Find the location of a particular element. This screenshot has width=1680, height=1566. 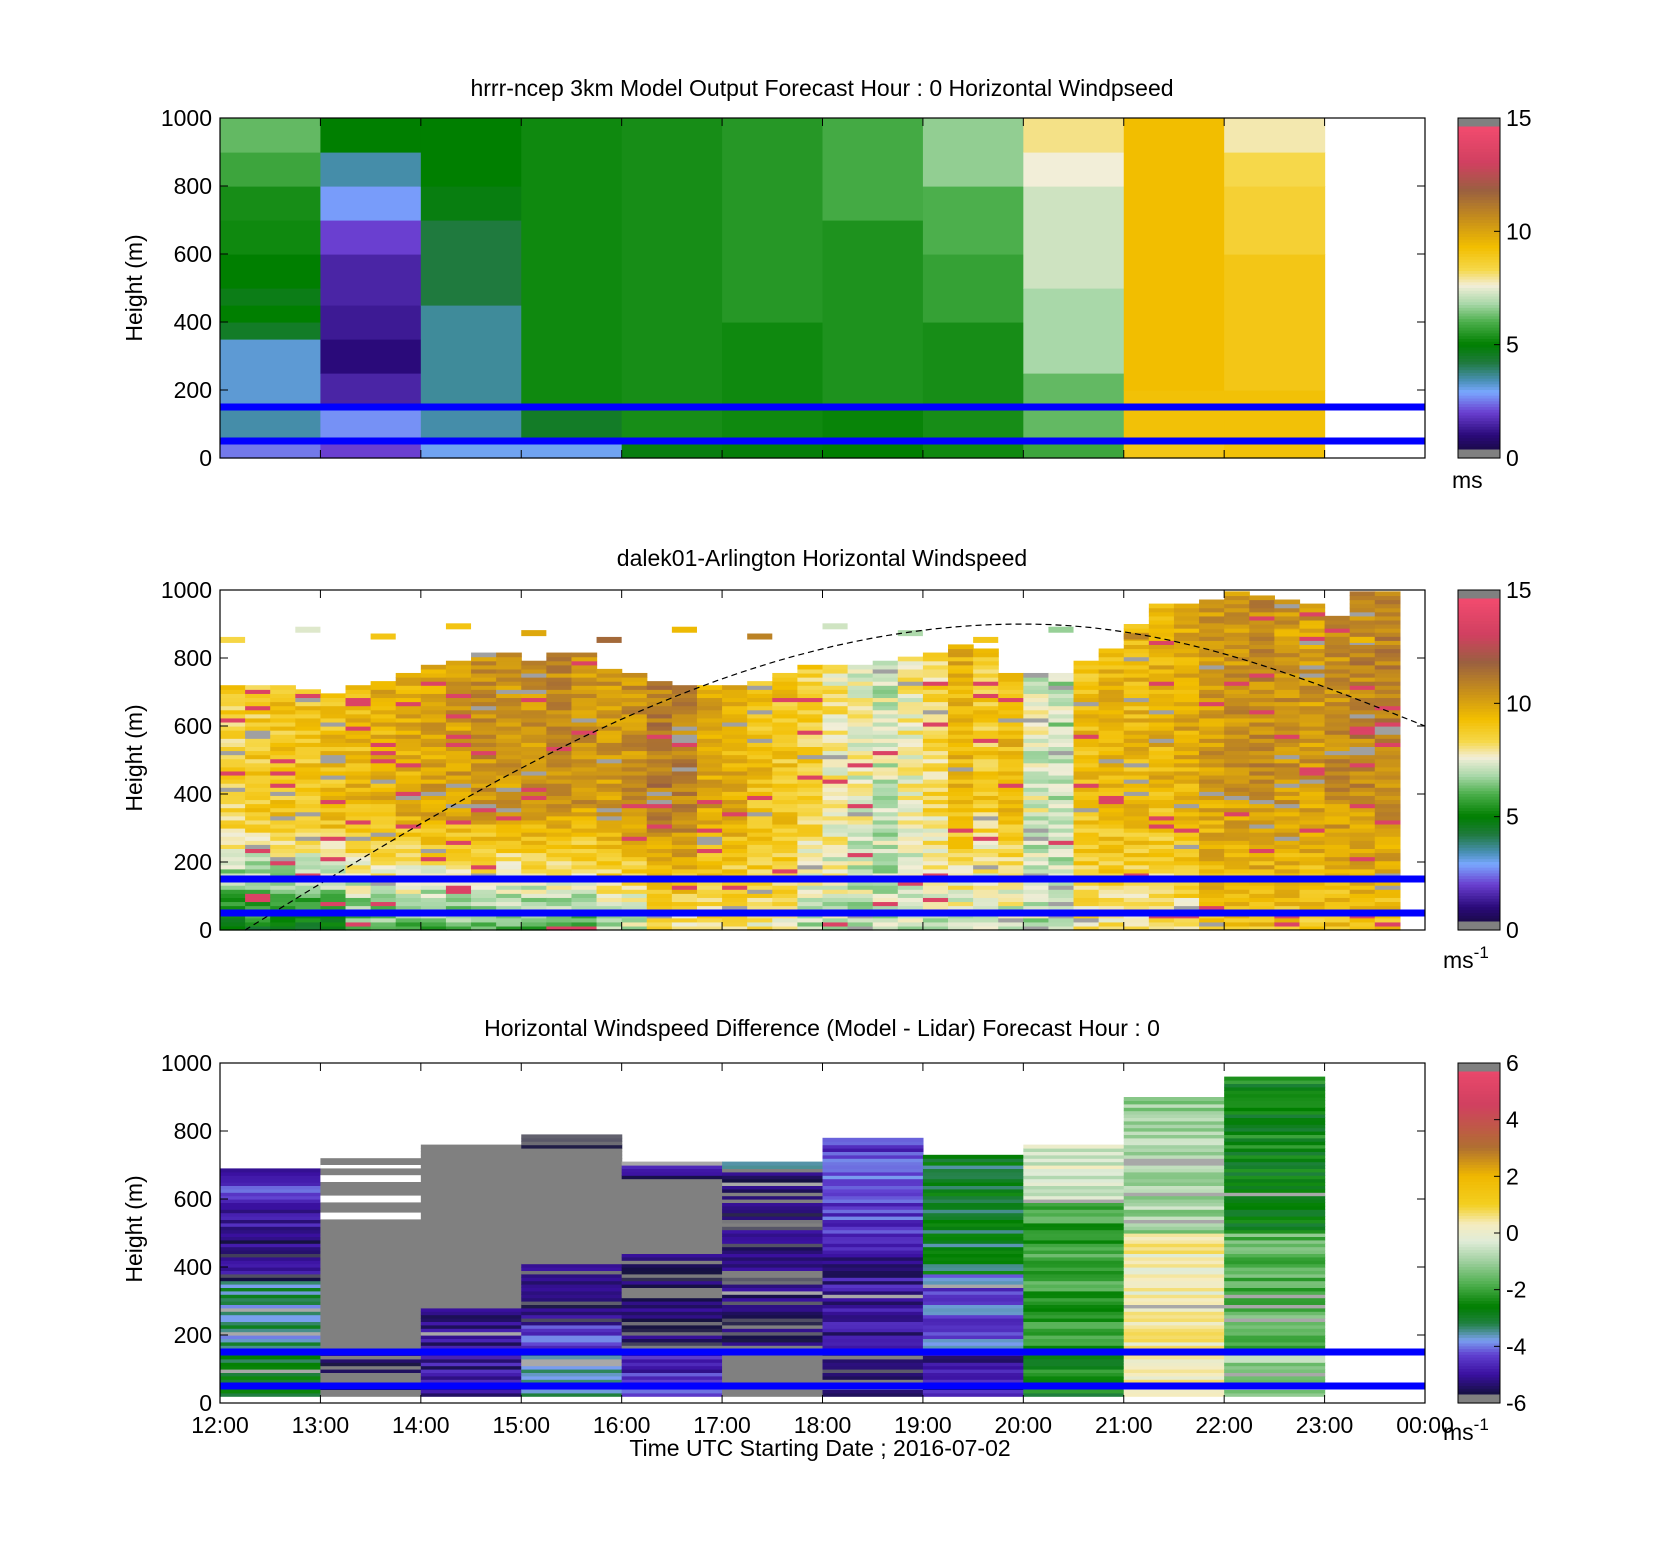

model-cell is located at coordinates (271, 135).